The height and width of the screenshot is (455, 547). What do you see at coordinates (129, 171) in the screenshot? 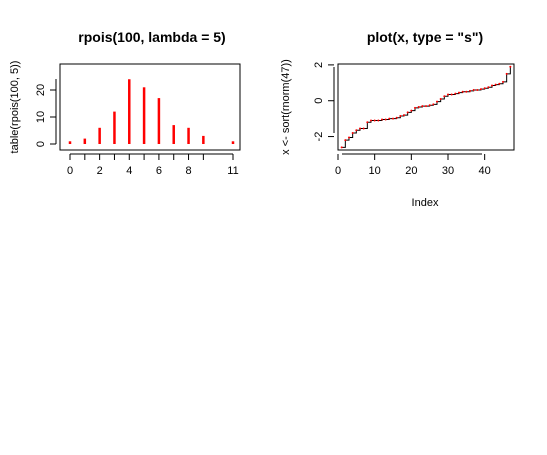
I see `x-tick-label: 4` at bounding box center [129, 171].